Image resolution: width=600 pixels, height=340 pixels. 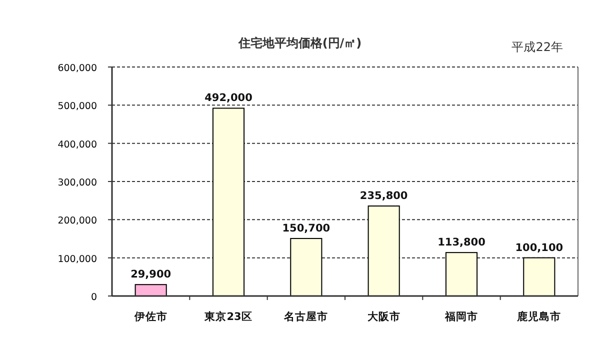 I want to click on data-label: 235,800, so click(x=384, y=196).